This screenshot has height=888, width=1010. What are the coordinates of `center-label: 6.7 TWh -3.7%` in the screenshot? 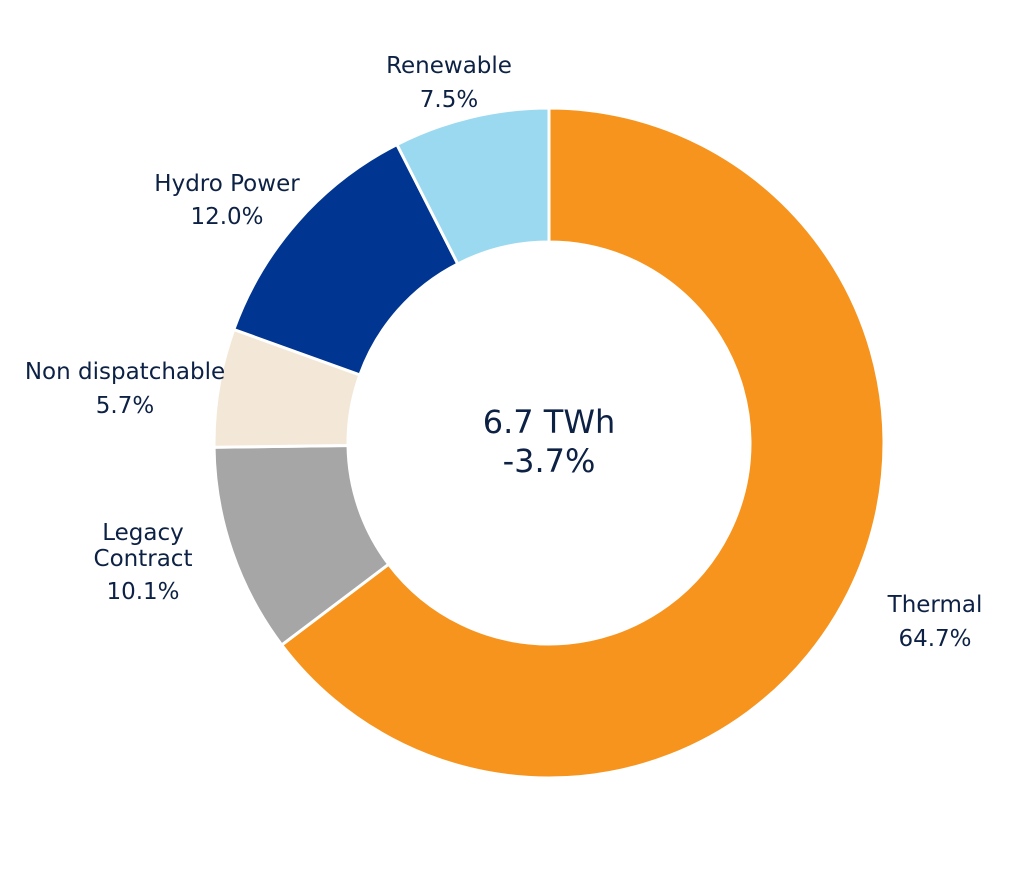 It's located at (549, 441).